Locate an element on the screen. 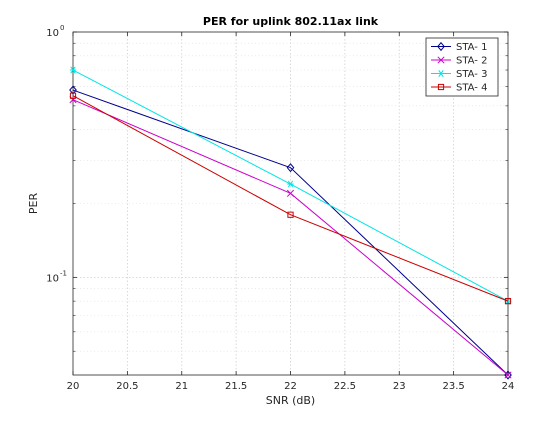 This screenshot has height=425, width=560. y-tick-exponent: 0 is located at coordinates (62, 28).